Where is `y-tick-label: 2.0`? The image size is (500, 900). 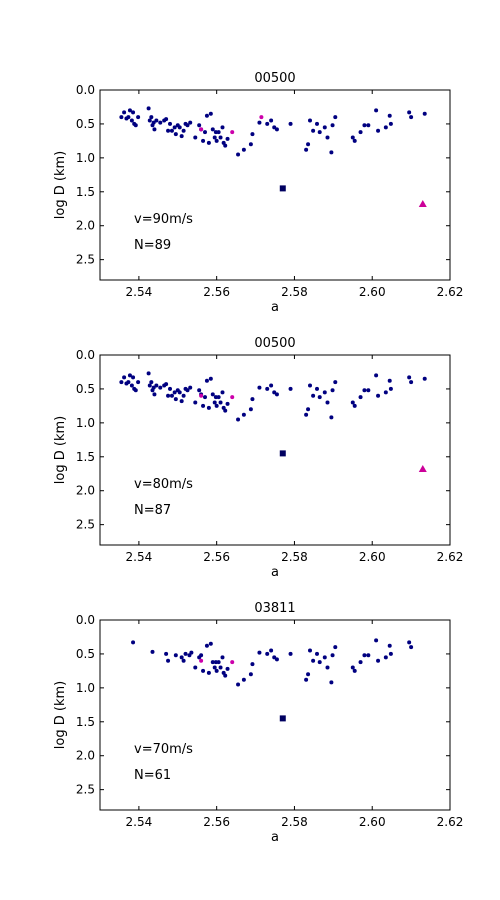
y-tick-label: 2.0 is located at coordinates (85, 226).